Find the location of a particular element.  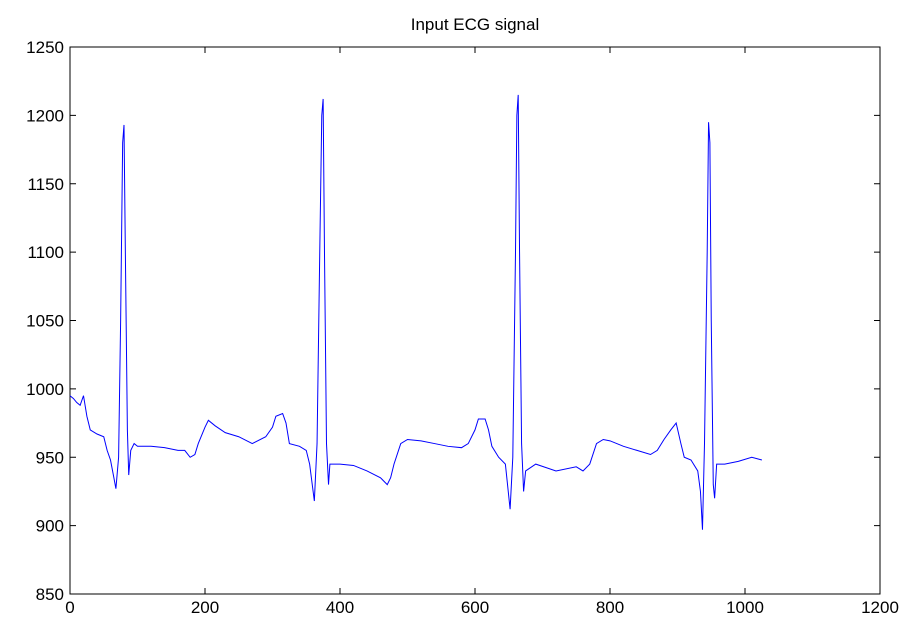

y-tick-label: 1150 is located at coordinates (45, 184).